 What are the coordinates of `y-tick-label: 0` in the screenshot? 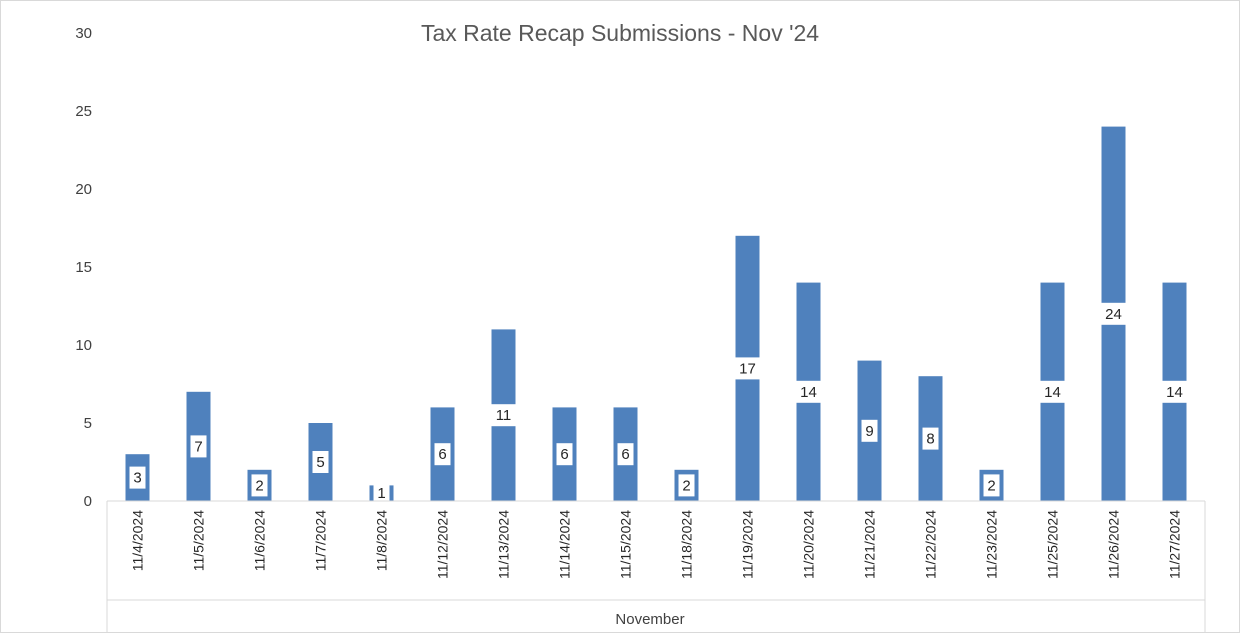 It's located at (88, 501).